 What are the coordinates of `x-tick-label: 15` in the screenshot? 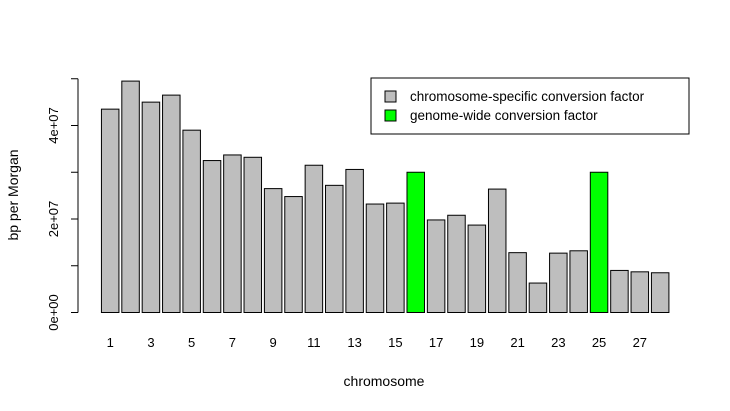 It's located at (395, 342).